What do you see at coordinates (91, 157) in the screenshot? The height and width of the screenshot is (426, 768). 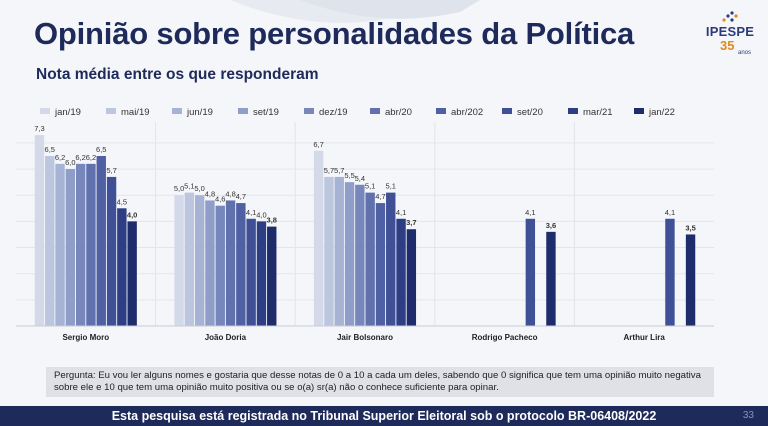 I see `data-label: 6,2` at bounding box center [91, 157].